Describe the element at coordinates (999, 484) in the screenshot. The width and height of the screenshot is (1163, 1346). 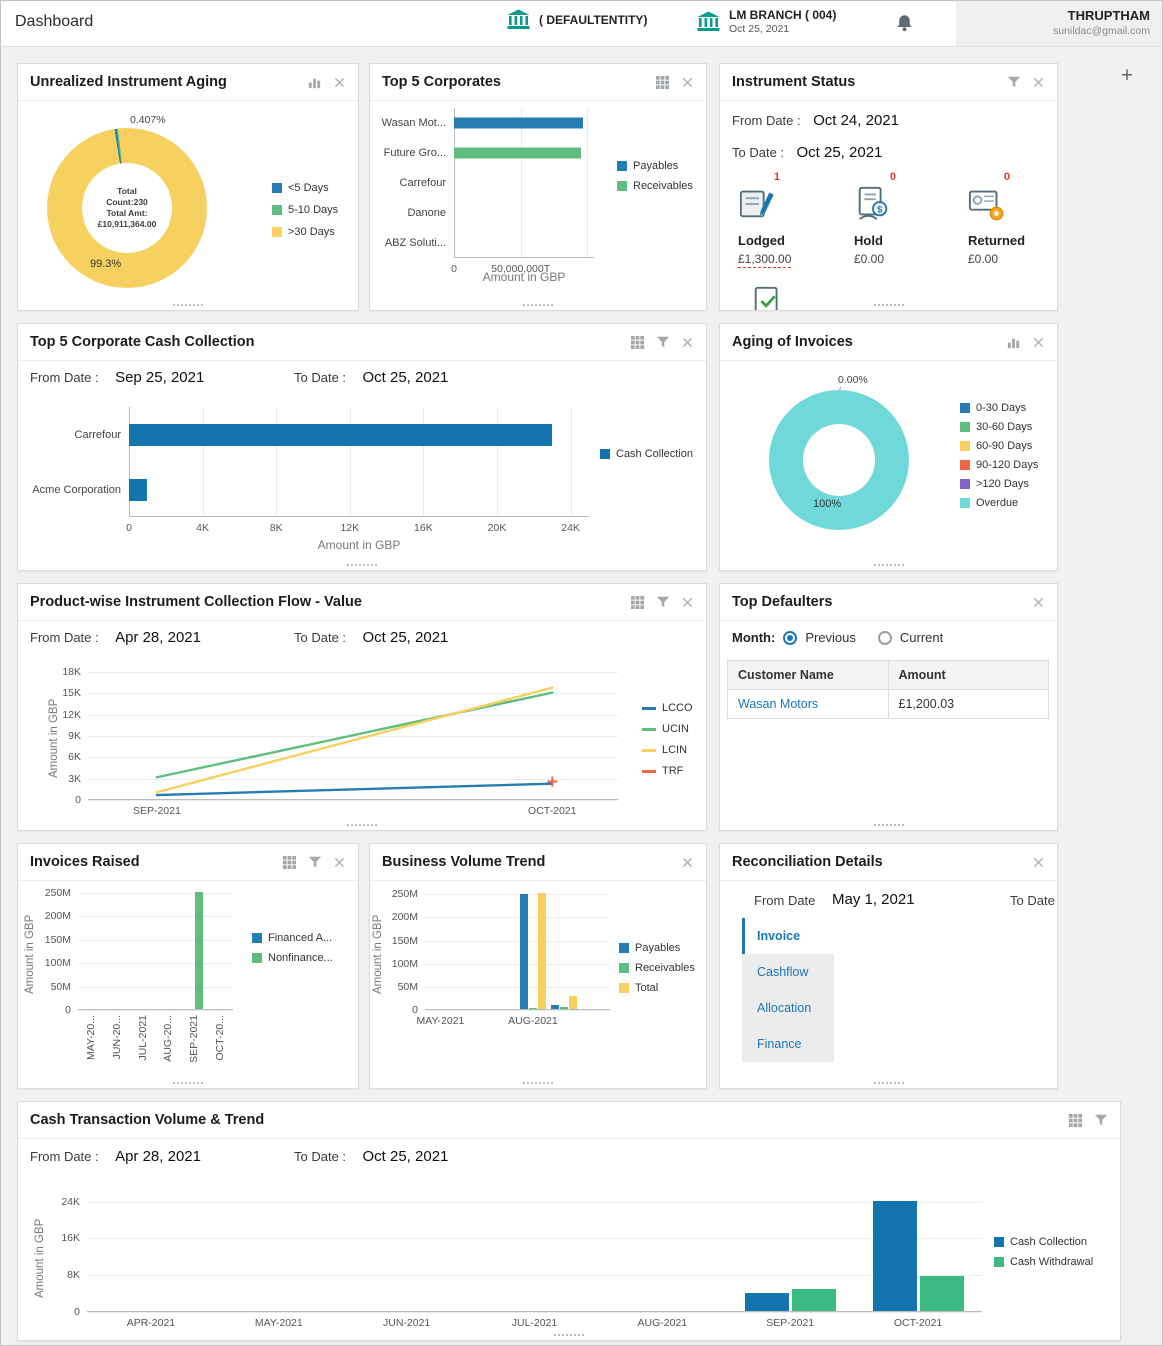
I see `legend-item: >120 Days` at that location.